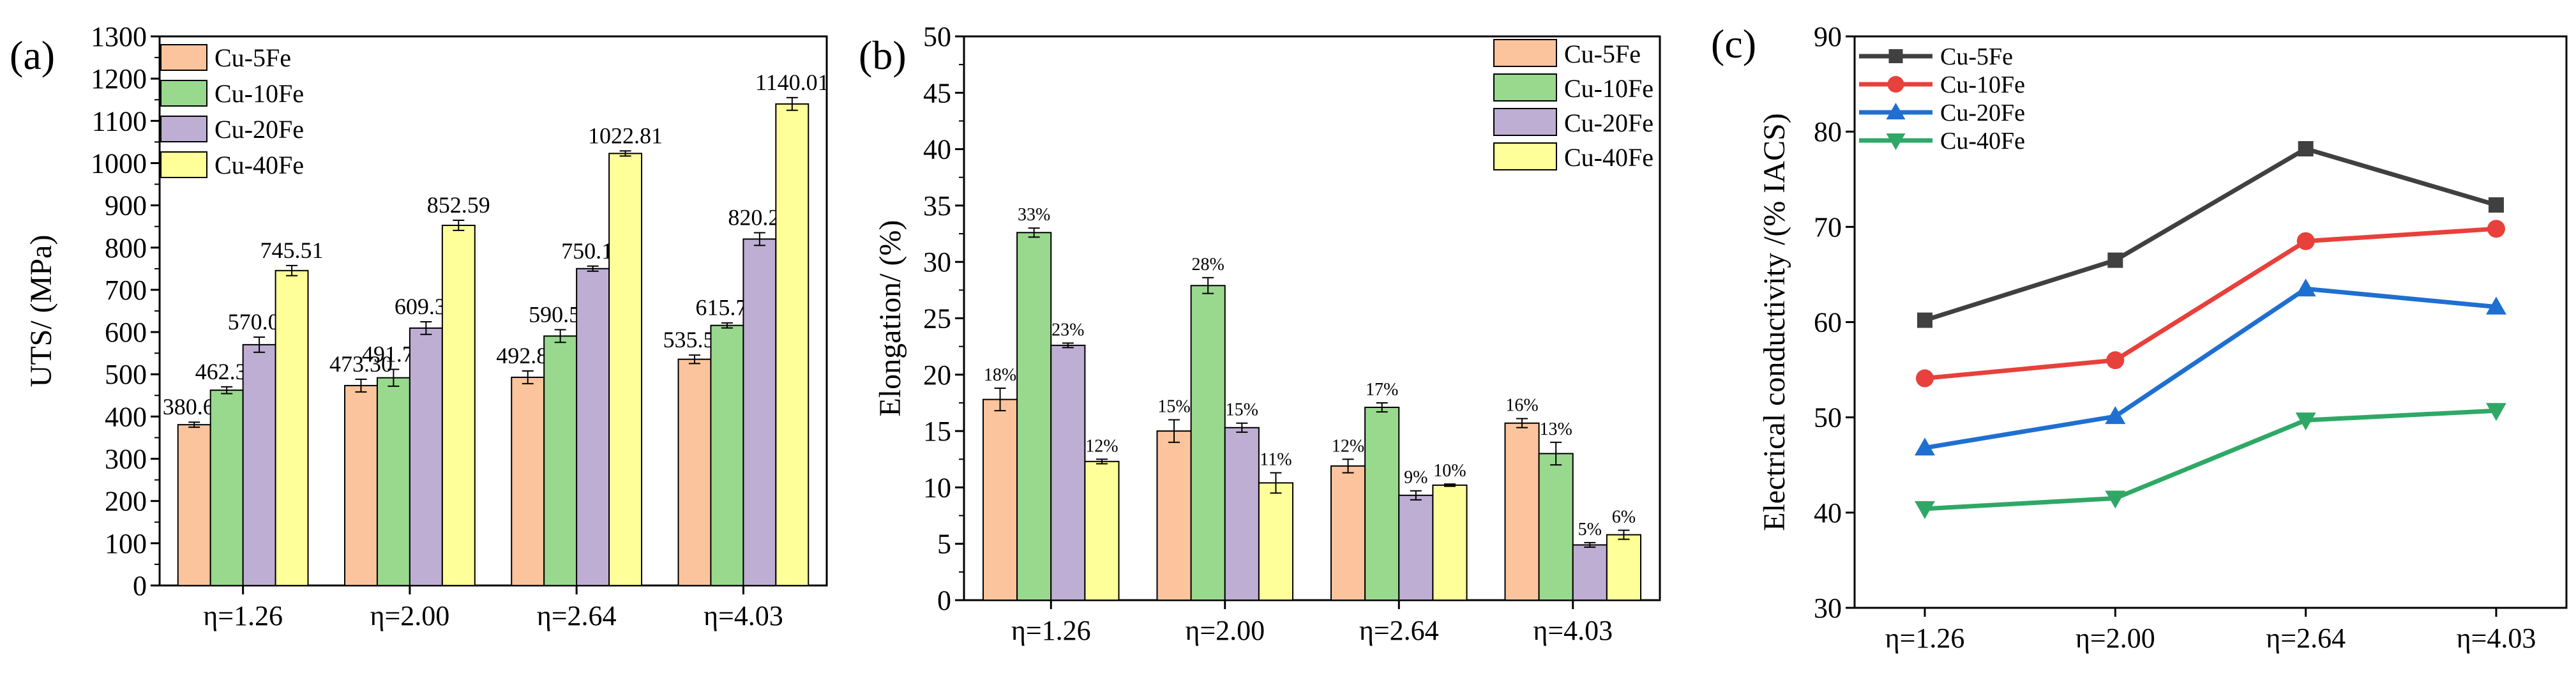 The image size is (2576, 687). What do you see at coordinates (1225, 630) in the screenshot?
I see `x-tick-label: η=2.00` at bounding box center [1225, 630].